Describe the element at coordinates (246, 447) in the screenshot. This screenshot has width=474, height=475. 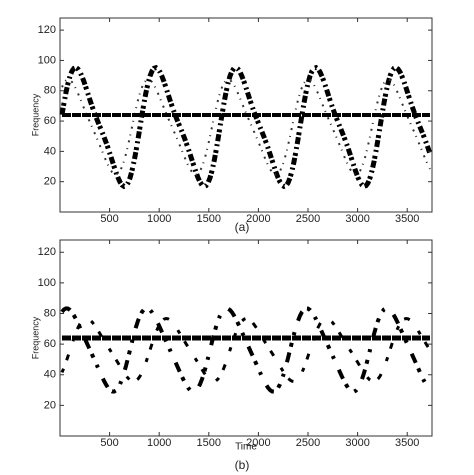
I see `x-axis-label: Time` at that location.